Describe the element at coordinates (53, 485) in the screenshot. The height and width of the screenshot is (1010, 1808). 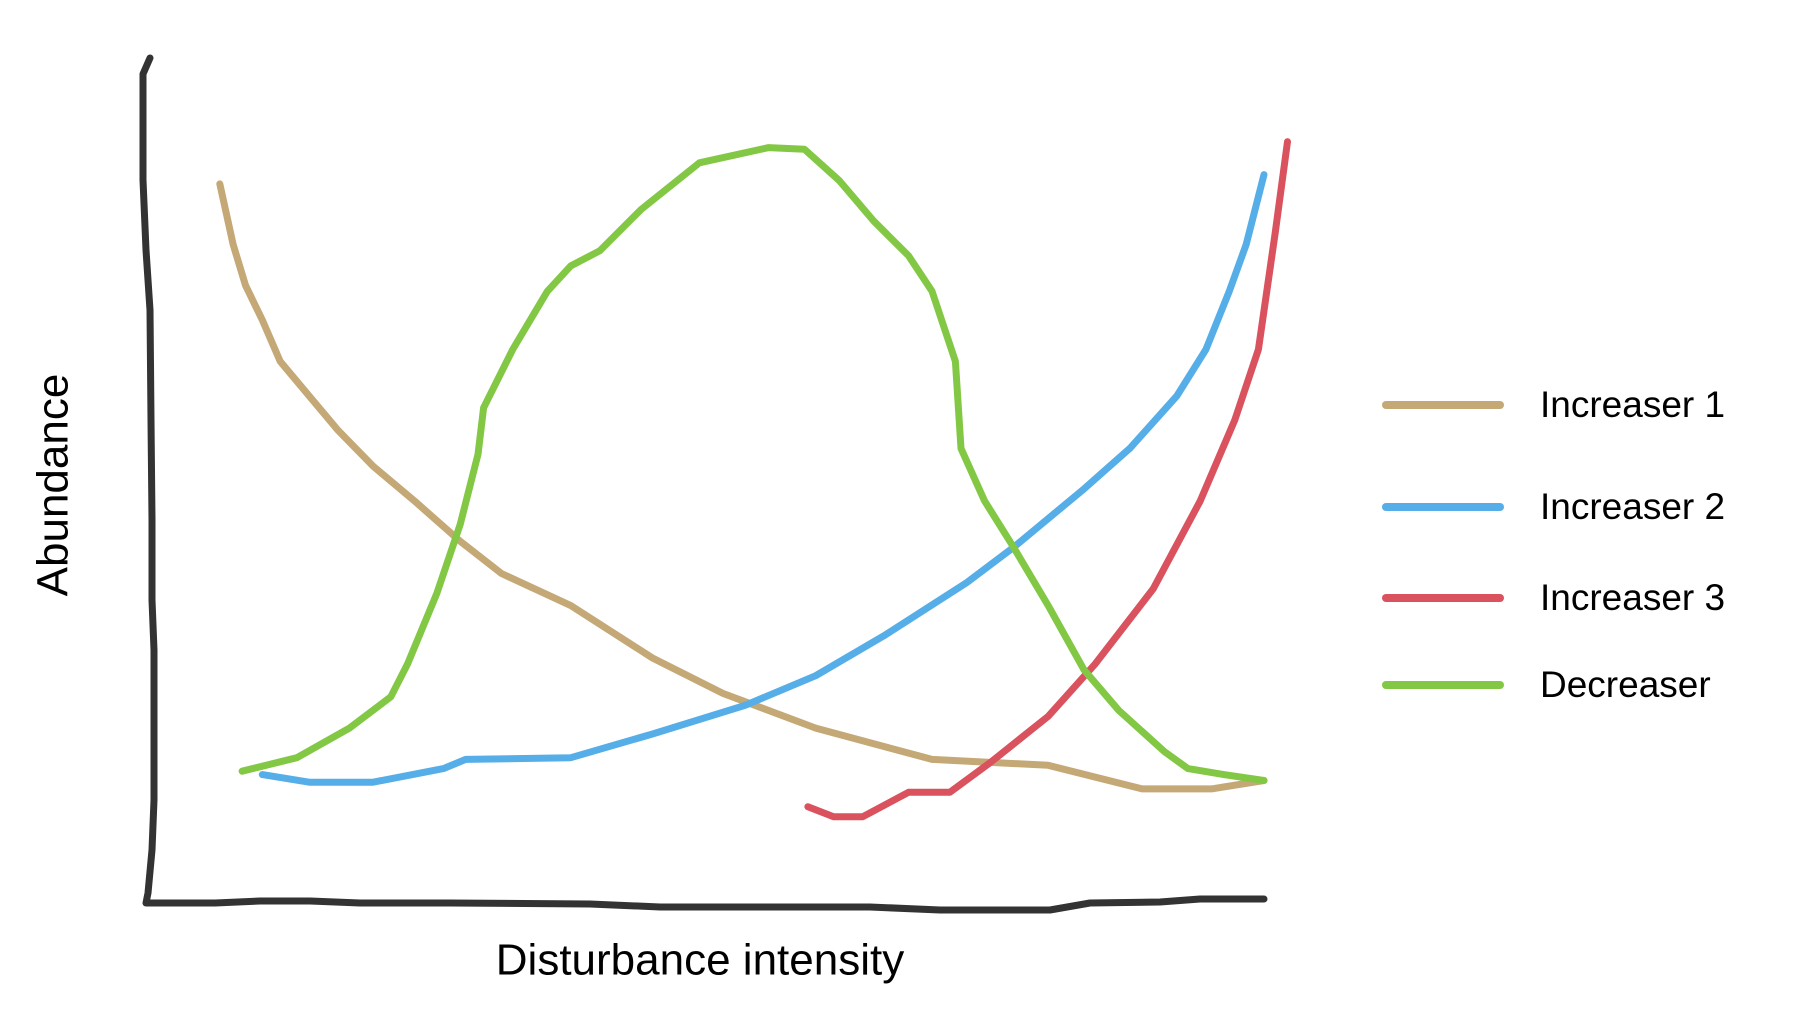
I see `y-axis-label: Abundance` at that location.